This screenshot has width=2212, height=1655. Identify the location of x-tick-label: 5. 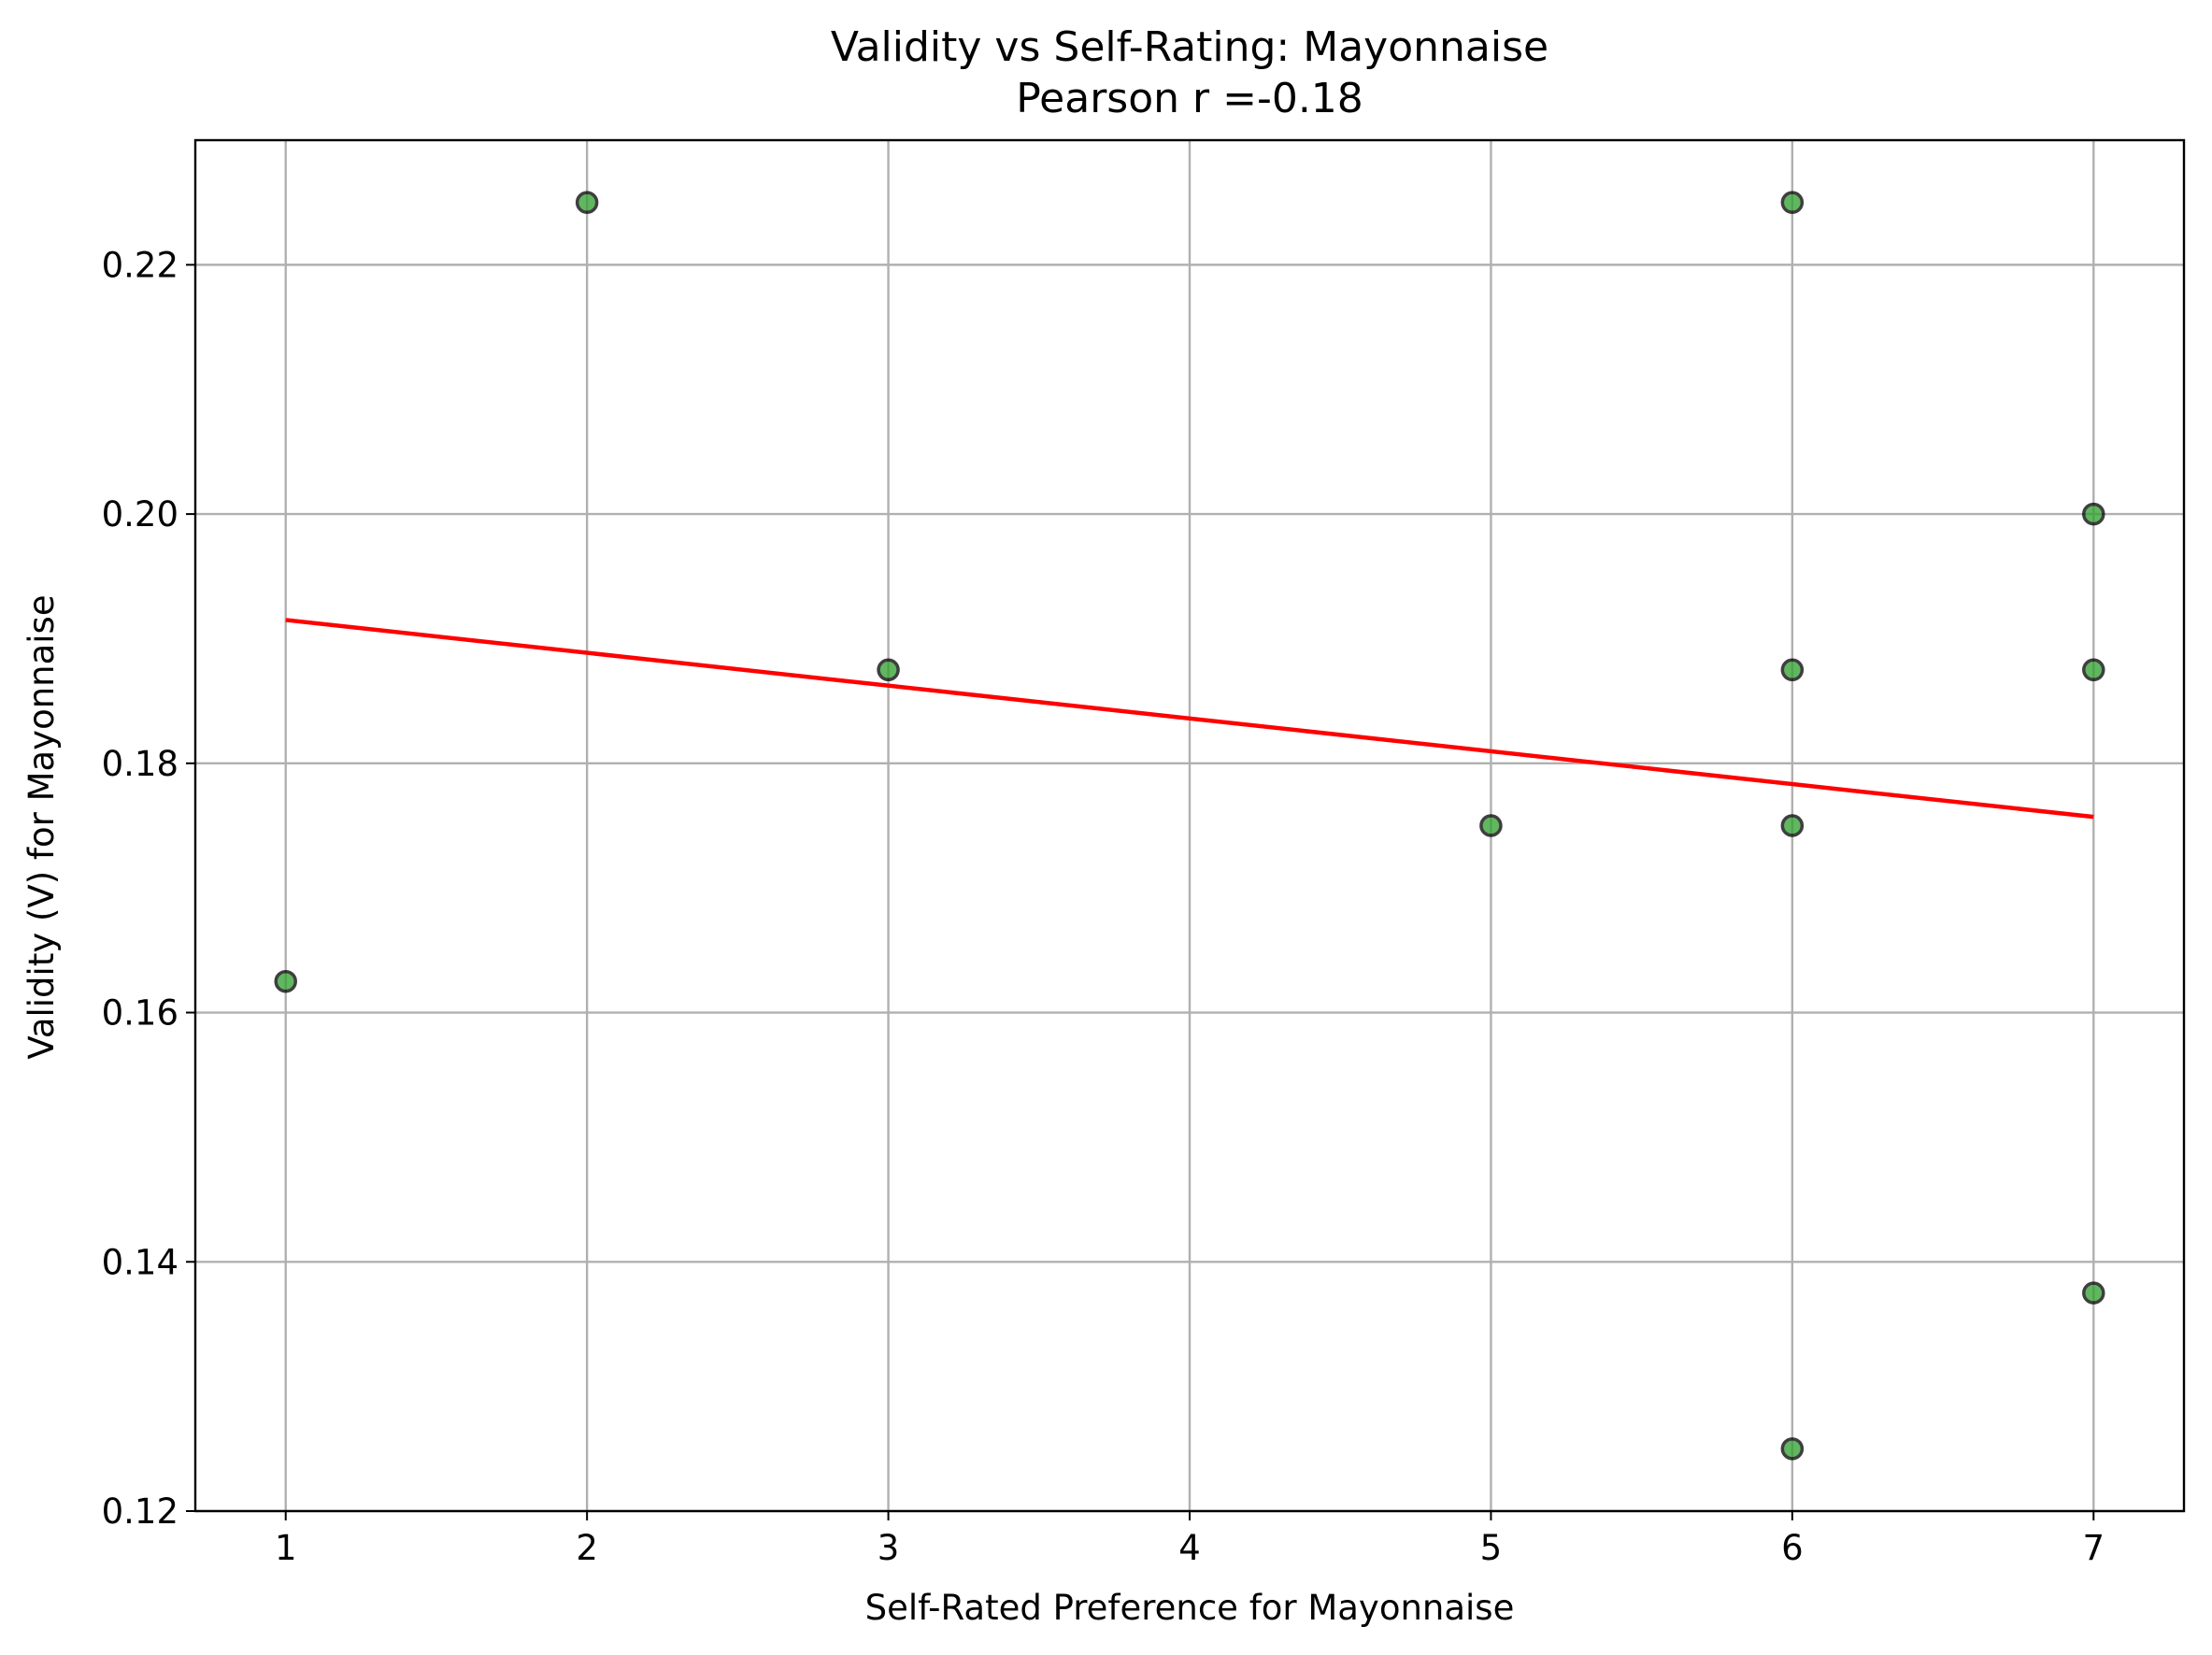
(1491, 1548).